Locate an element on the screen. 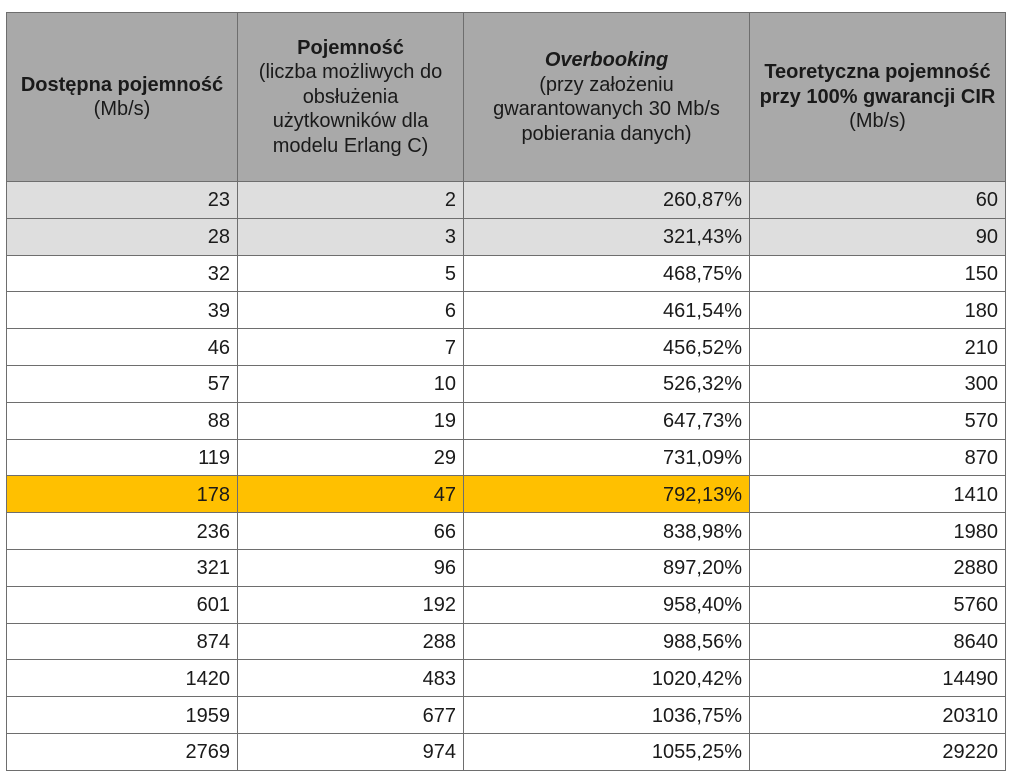  overbooking-cell: 456,52% is located at coordinates (606, 347).